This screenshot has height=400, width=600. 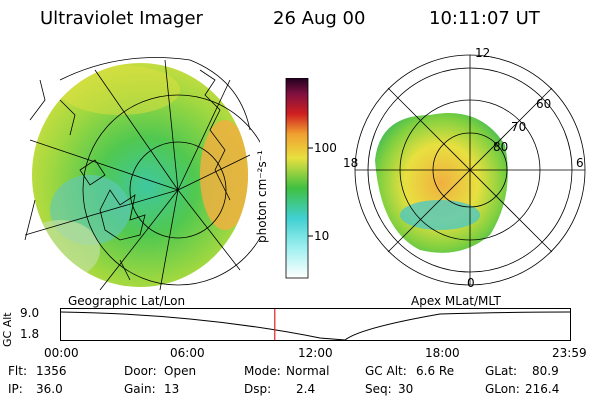 I want to click on colorbar-unit-label: photon cm⁻²s⁻¹, so click(x=262, y=196).